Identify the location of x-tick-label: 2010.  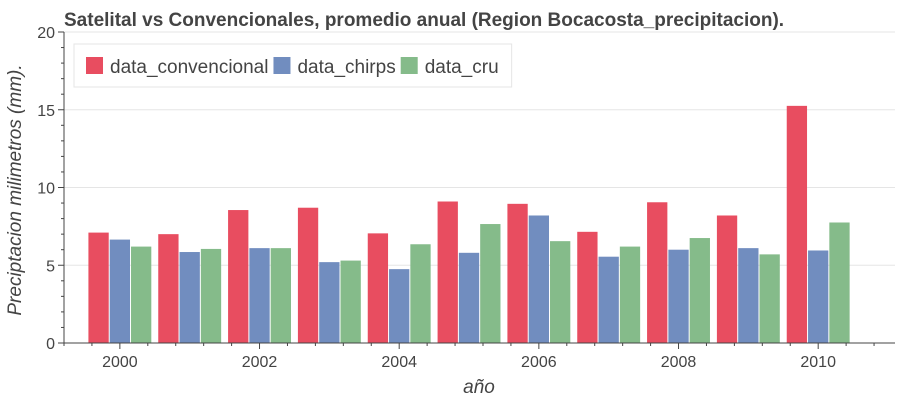
(818, 362).